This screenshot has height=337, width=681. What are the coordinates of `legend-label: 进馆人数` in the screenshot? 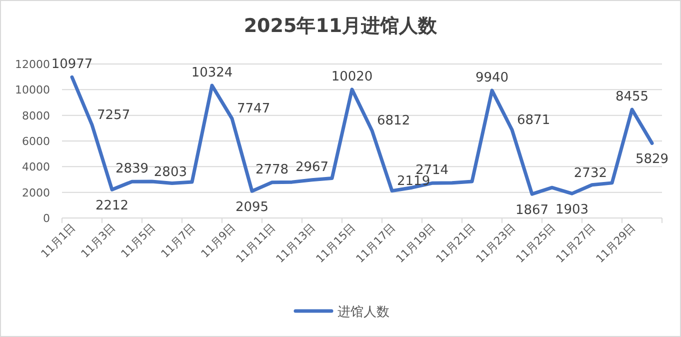 It's located at (364, 312).